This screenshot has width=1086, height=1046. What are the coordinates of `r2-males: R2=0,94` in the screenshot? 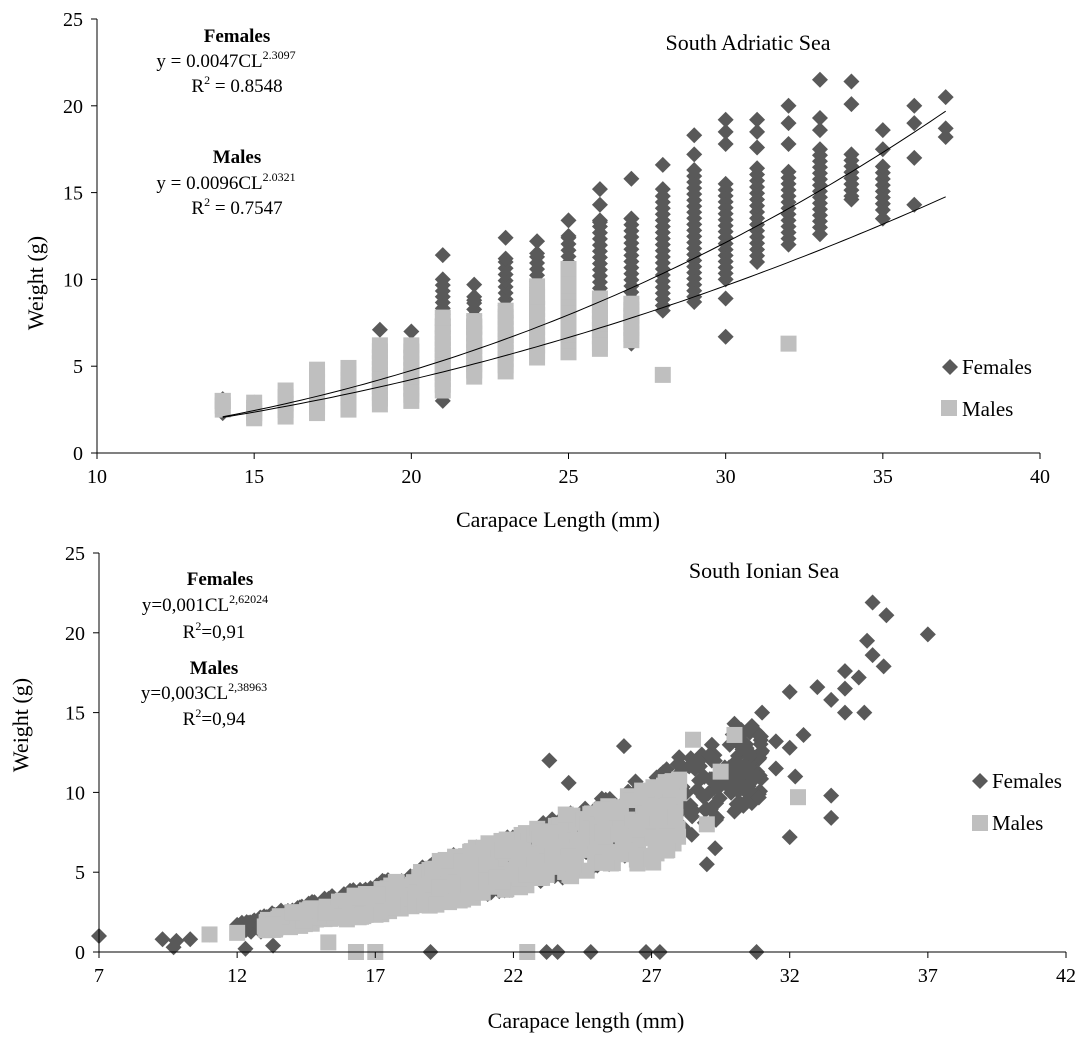 It's located at (214, 718).